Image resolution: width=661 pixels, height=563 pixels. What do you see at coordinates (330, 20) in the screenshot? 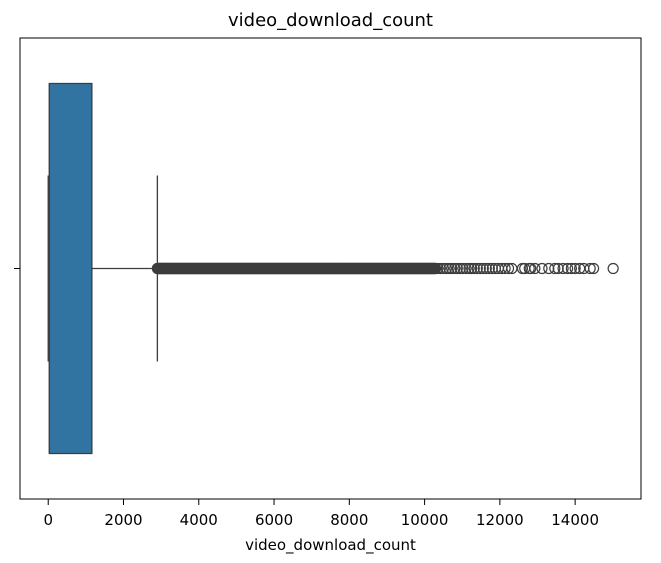
I see `chart-title: video_download_count` at bounding box center [330, 20].